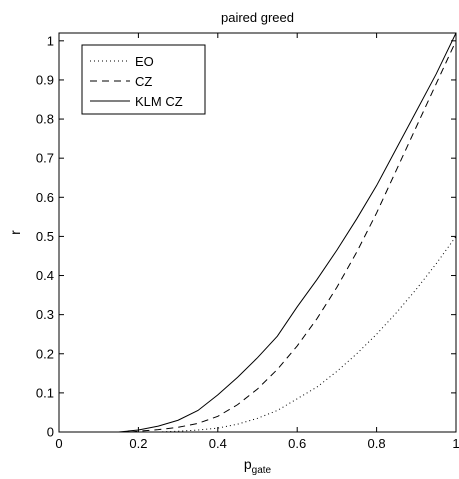 This screenshot has height=479, width=459. What do you see at coordinates (45, 353) in the screenshot?
I see `y-tick-label: 0.2` at bounding box center [45, 353].